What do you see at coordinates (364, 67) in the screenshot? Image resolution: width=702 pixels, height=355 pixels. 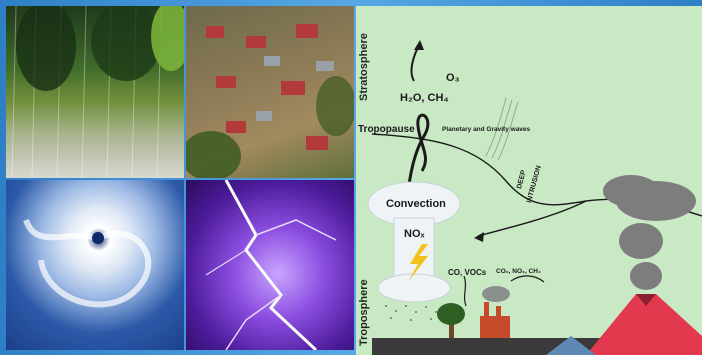 I see `stratosphere-label: Stratosphere` at bounding box center [364, 67].